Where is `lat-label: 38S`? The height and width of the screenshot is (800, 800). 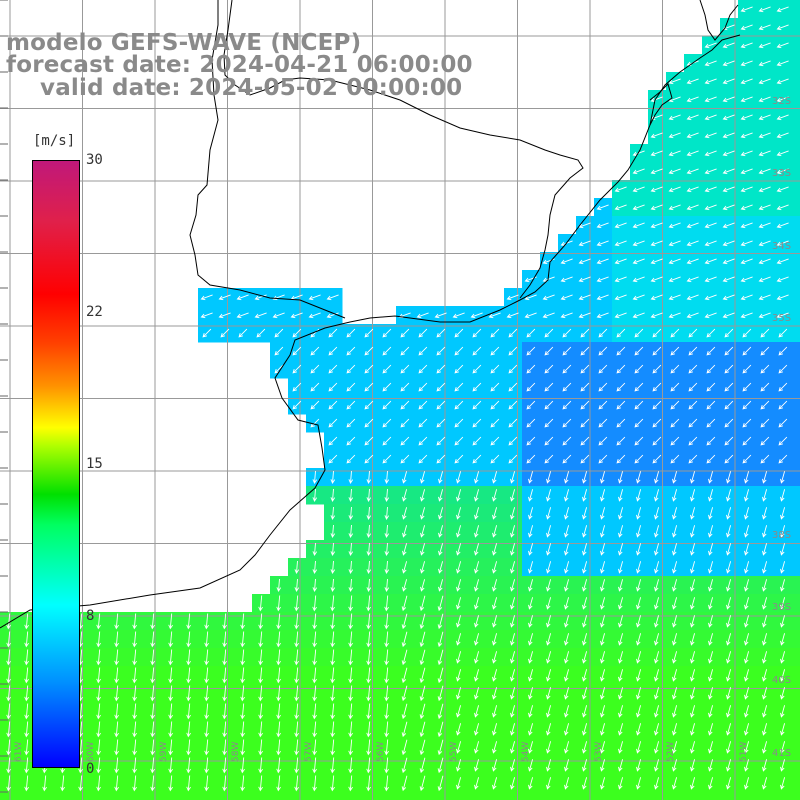 lat-label: 38S is located at coordinates (782, 535).